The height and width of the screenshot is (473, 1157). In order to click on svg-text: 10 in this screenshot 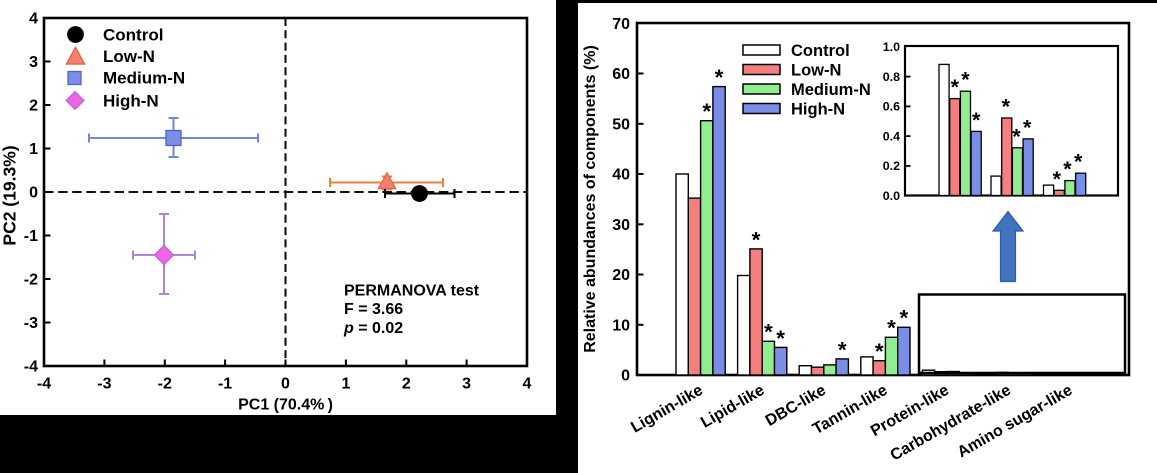, I will do `click(621, 325)`.